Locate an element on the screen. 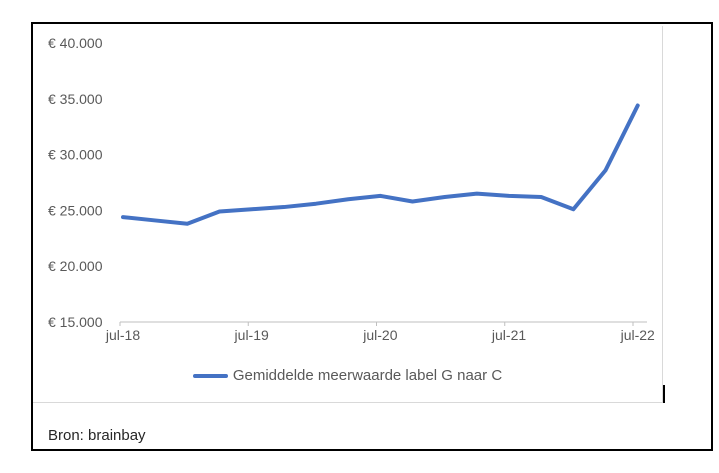 The width and height of the screenshot is (719, 473). y-axis-label: € 40.000 is located at coordinates (75, 43).